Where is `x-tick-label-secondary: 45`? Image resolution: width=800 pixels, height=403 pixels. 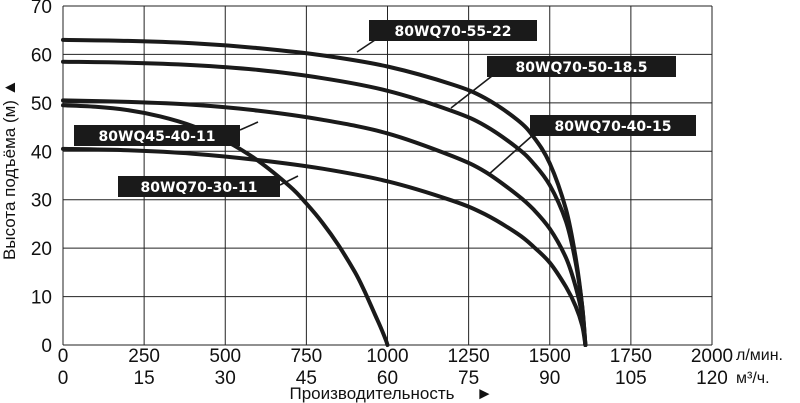 x-tick-label-secondary: 45 is located at coordinates (306, 378).